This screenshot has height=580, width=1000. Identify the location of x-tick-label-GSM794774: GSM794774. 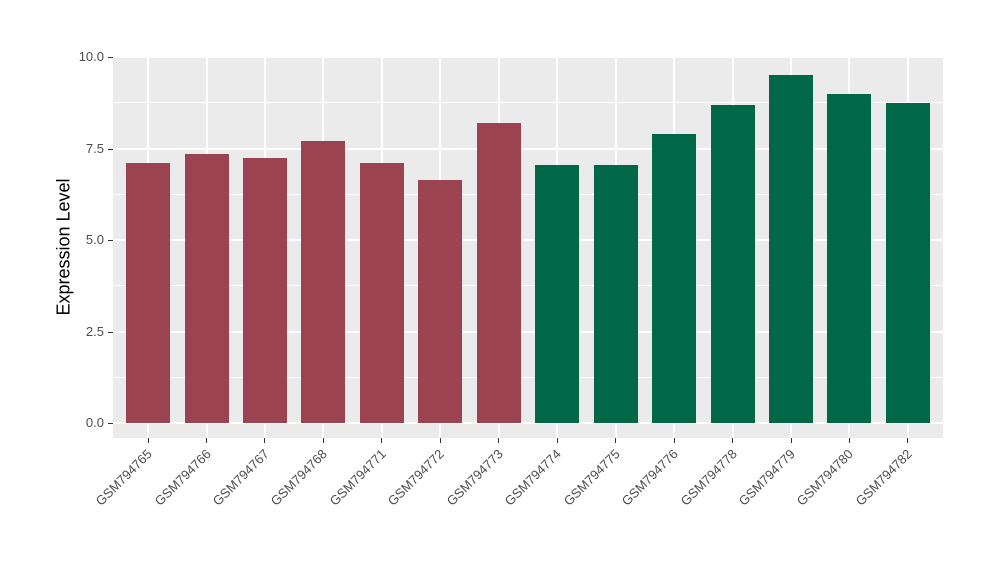
(533, 477).